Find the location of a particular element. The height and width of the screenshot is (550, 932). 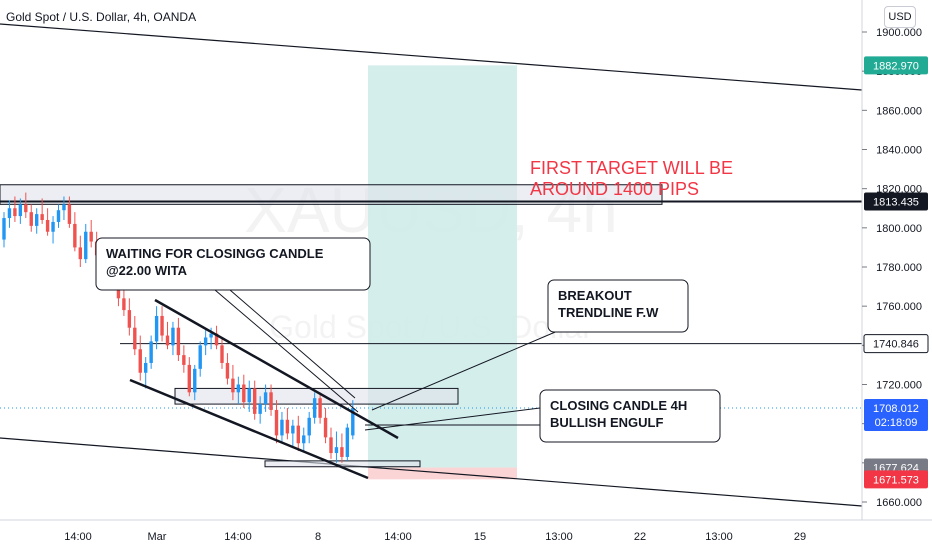

price-tick-label: 1720.000 is located at coordinates (899, 386).